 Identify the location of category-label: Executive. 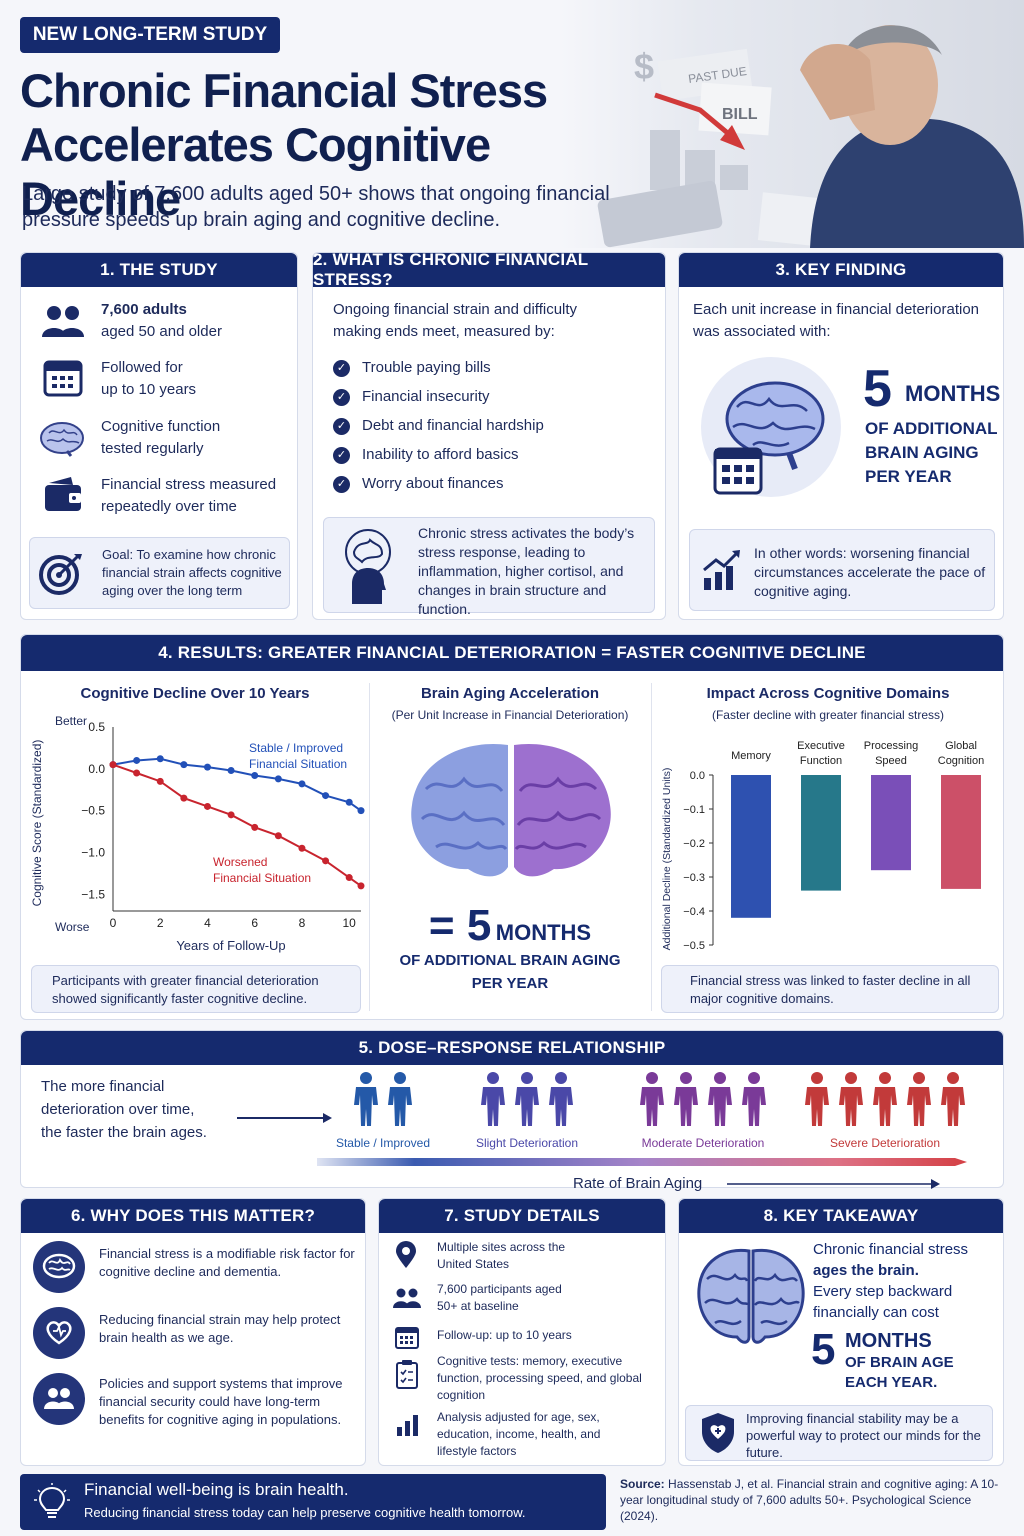
(821, 746).